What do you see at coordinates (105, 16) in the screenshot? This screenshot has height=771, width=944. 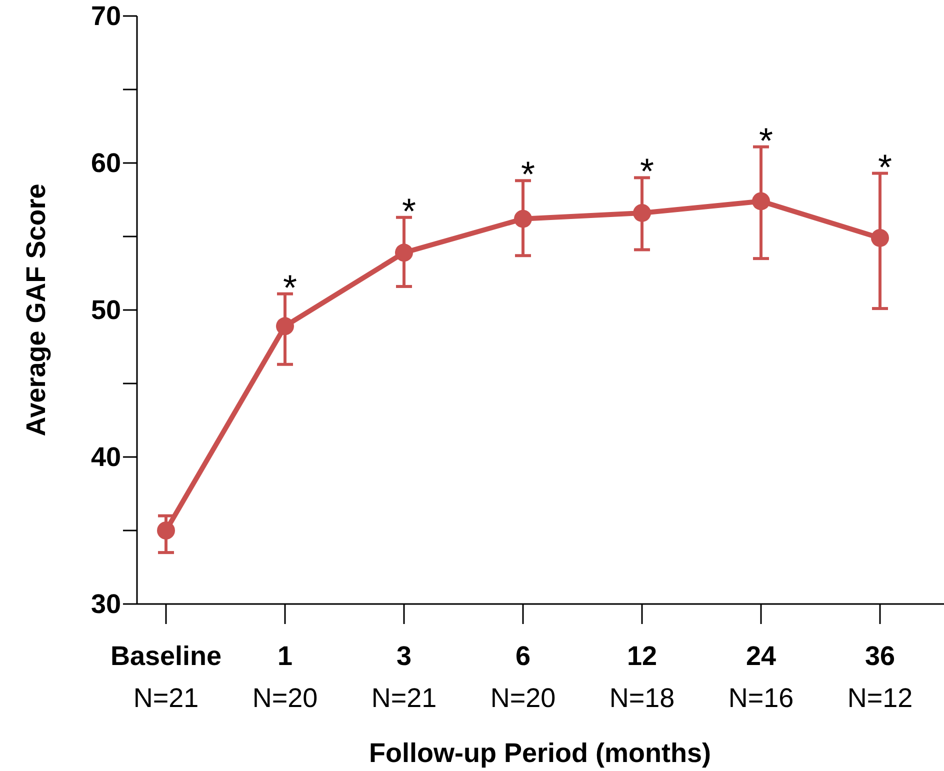 I see `y-tick-label: 70` at bounding box center [105, 16].